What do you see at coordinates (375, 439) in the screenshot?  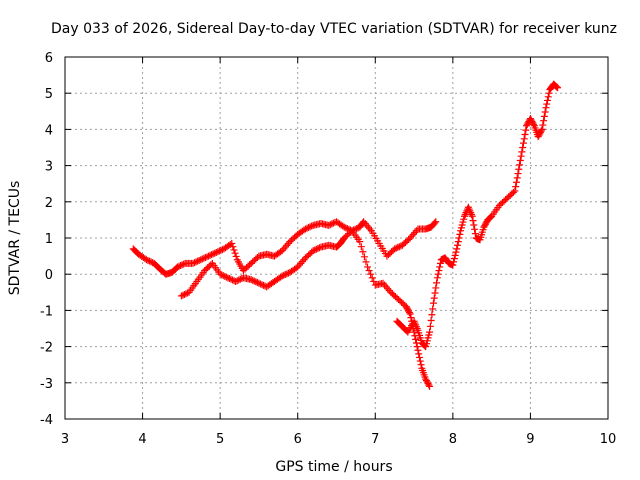 I see `x-tick-label: 7` at bounding box center [375, 439].